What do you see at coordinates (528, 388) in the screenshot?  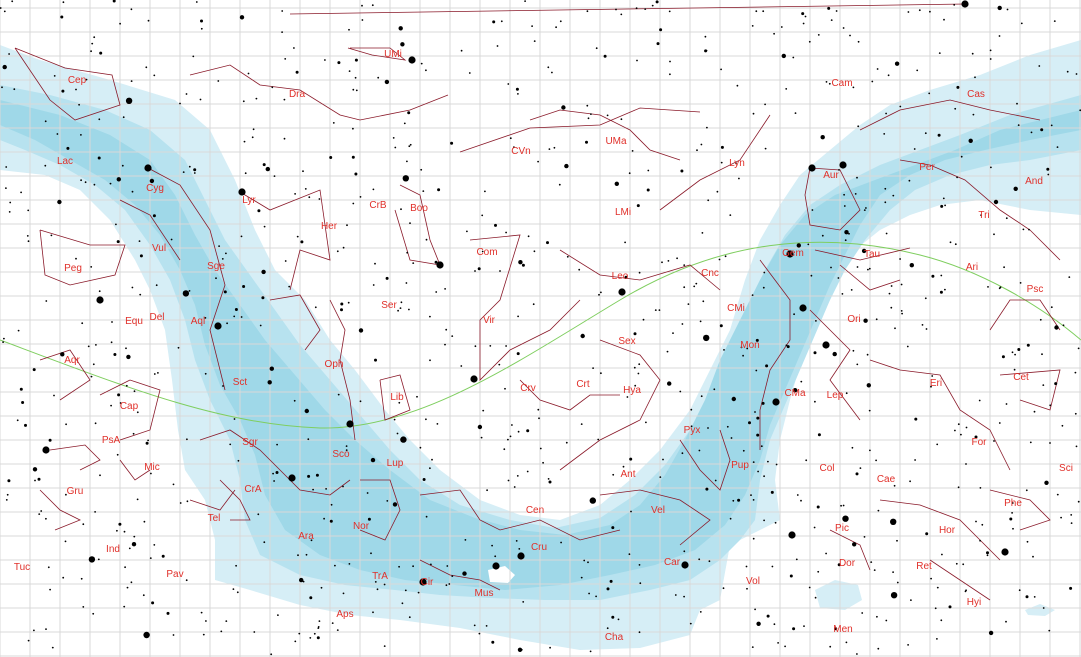 I see `constellation-label-crv: Crv` at bounding box center [528, 388].